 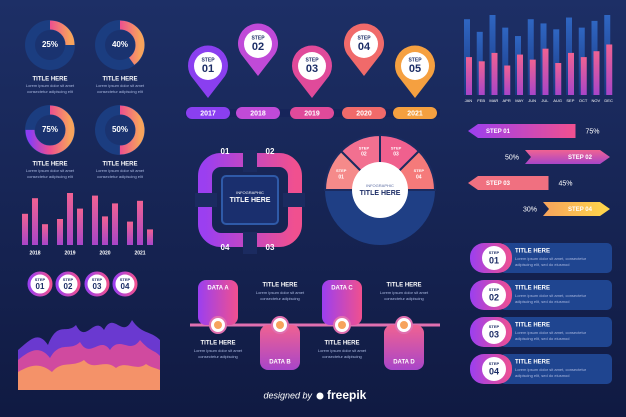 I want to click on pin-number: 02, so click(x=258, y=47).